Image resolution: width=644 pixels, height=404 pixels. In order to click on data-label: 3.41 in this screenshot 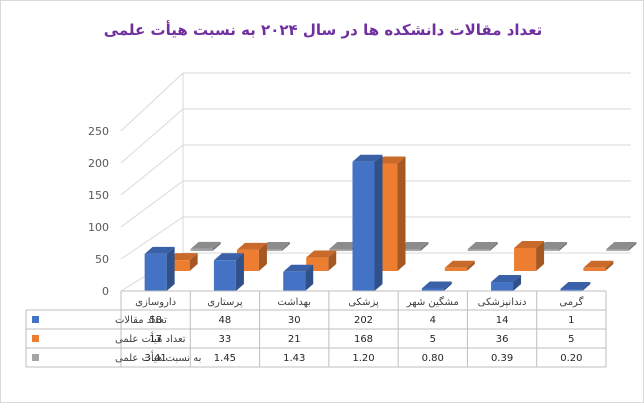, I will do `click(156, 358)`.